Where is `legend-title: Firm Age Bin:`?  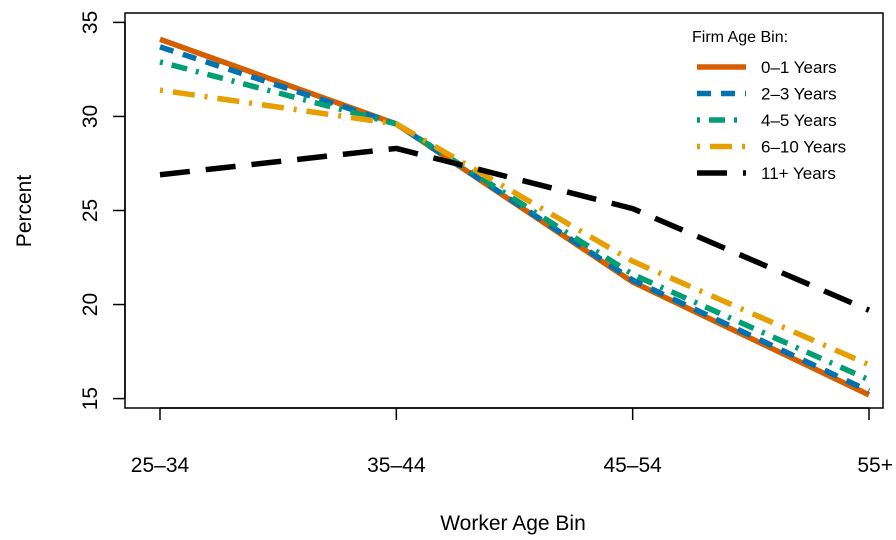
legend-title: Firm Age Bin: is located at coordinates (740, 37).